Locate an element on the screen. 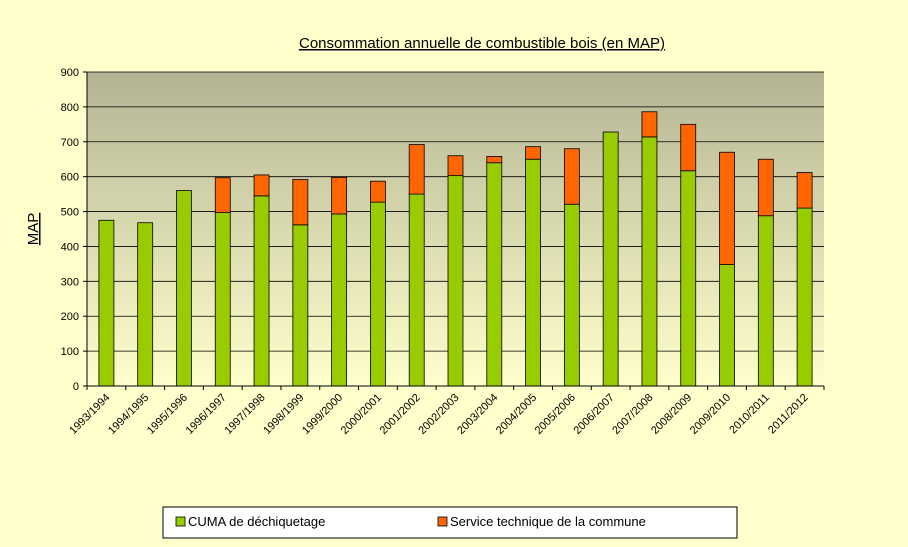 This screenshot has height=547, width=908. y-tick-label: 0 is located at coordinates (76, 387).